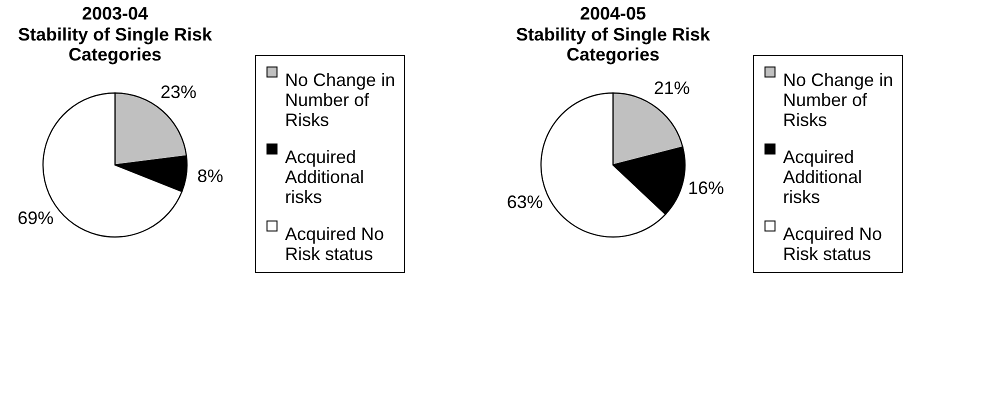 The width and height of the screenshot is (997, 415). Describe the element at coordinates (524, 202) in the screenshot. I see `data-label: 63%` at that location.